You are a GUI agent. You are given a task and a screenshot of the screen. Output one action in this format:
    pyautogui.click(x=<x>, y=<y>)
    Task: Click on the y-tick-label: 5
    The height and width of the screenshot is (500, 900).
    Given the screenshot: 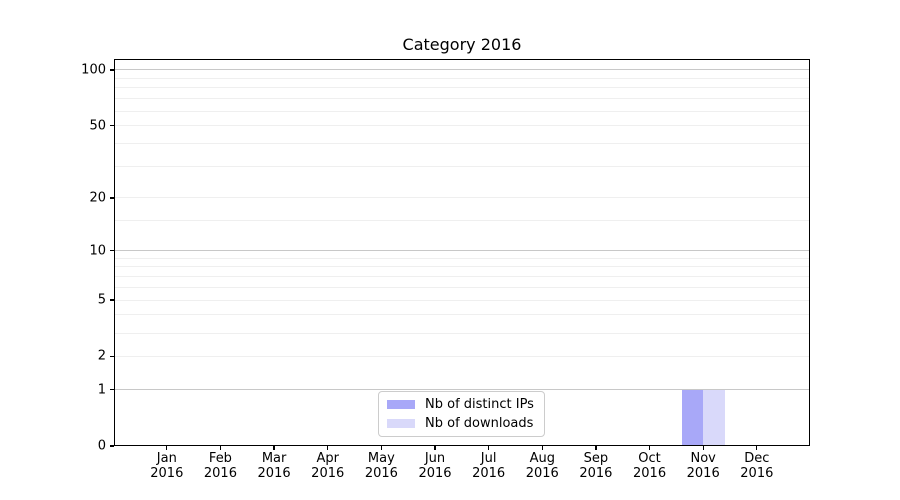 What is the action you would take?
    pyautogui.click(x=101, y=300)
    